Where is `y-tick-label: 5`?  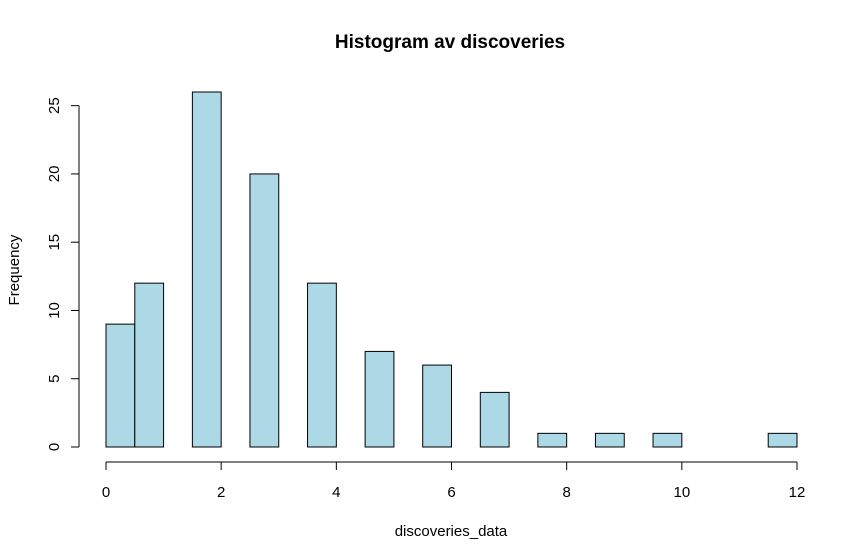 y-tick-label: 5 is located at coordinates (54, 379).